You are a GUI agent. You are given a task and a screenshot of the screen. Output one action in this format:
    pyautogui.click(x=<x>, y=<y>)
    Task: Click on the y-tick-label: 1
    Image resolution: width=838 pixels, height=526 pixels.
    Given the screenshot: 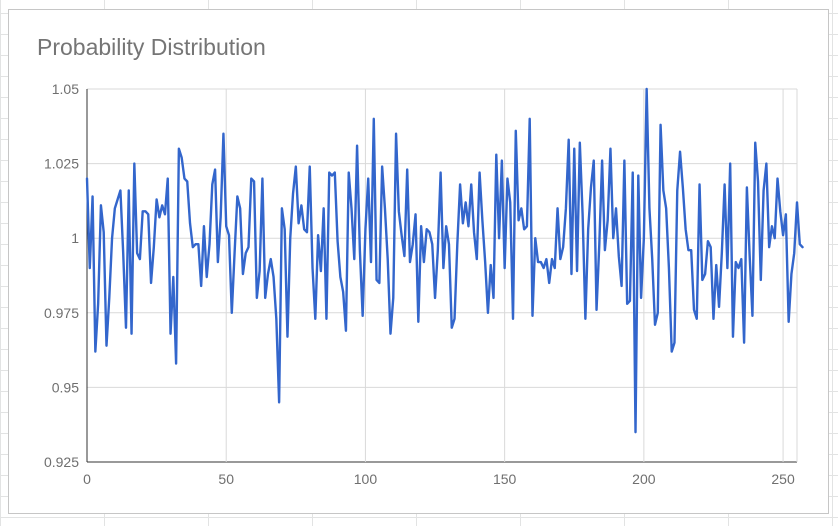 What is the action you would take?
    pyautogui.click(x=75, y=238)
    